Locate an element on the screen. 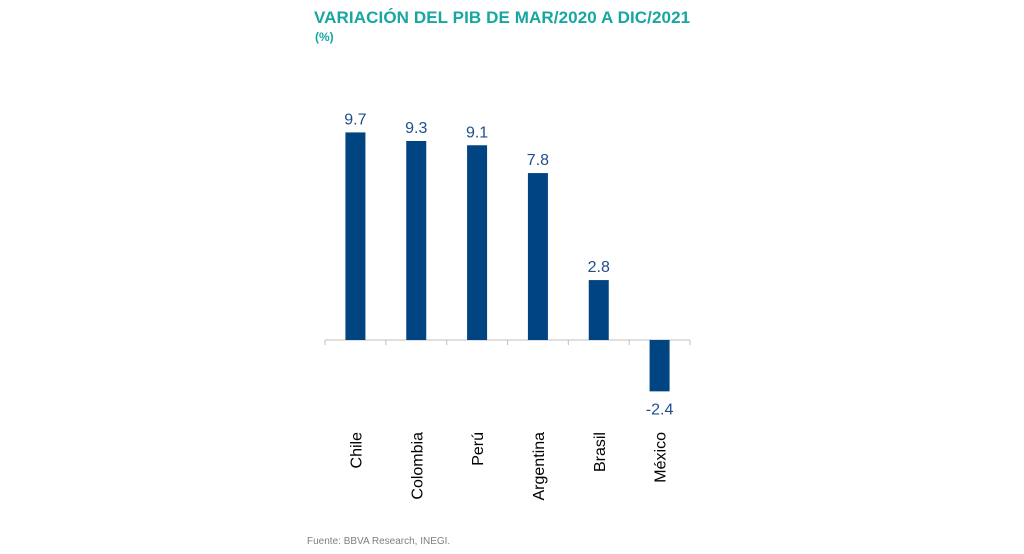  category-label: Colombia is located at coordinates (417, 466).